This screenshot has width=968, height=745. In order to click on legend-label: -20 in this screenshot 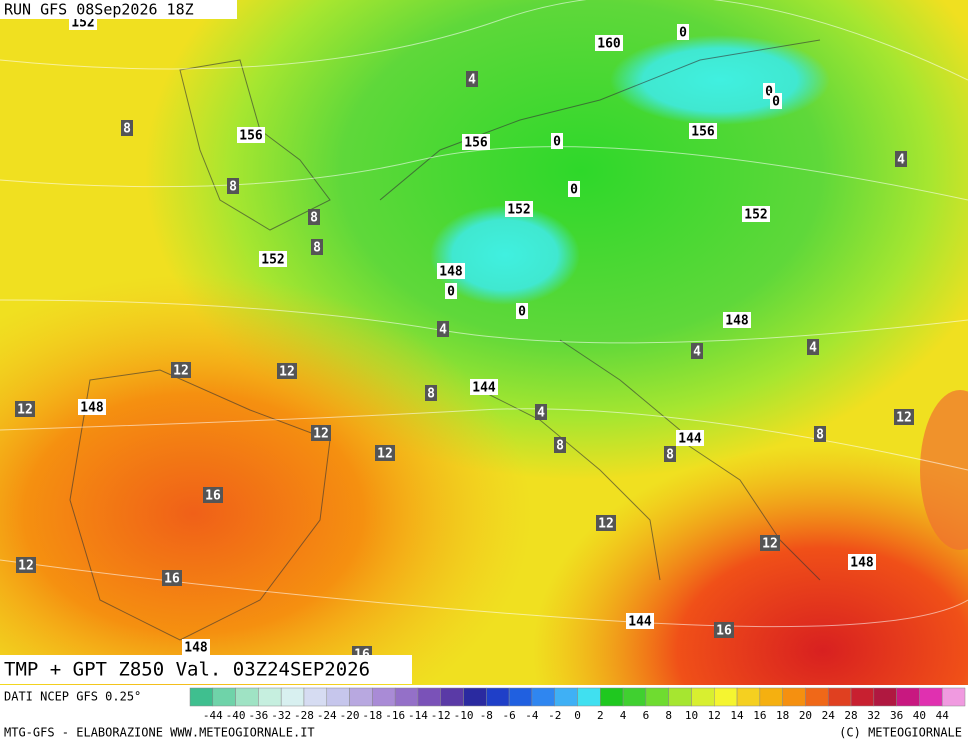, I will do `click(350, 715)`.